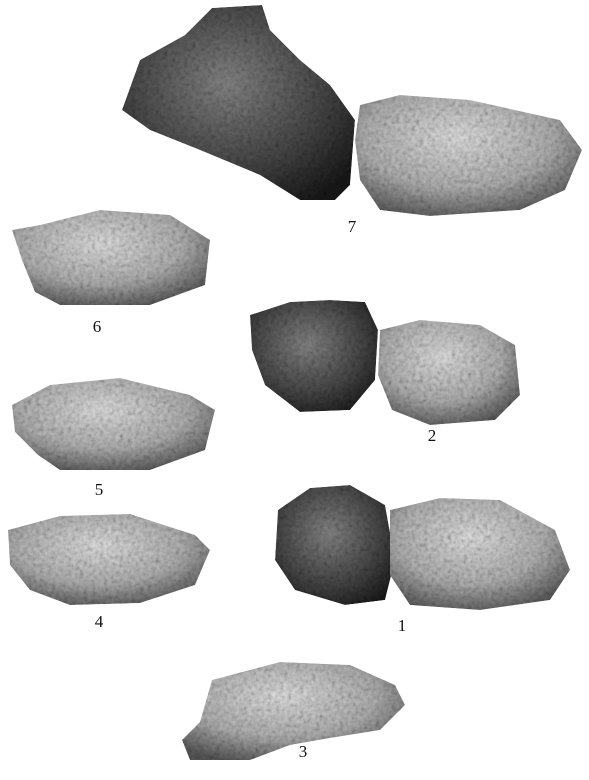  Describe the element at coordinates (432, 435) in the screenshot. I see `figure-label: 2` at that location.